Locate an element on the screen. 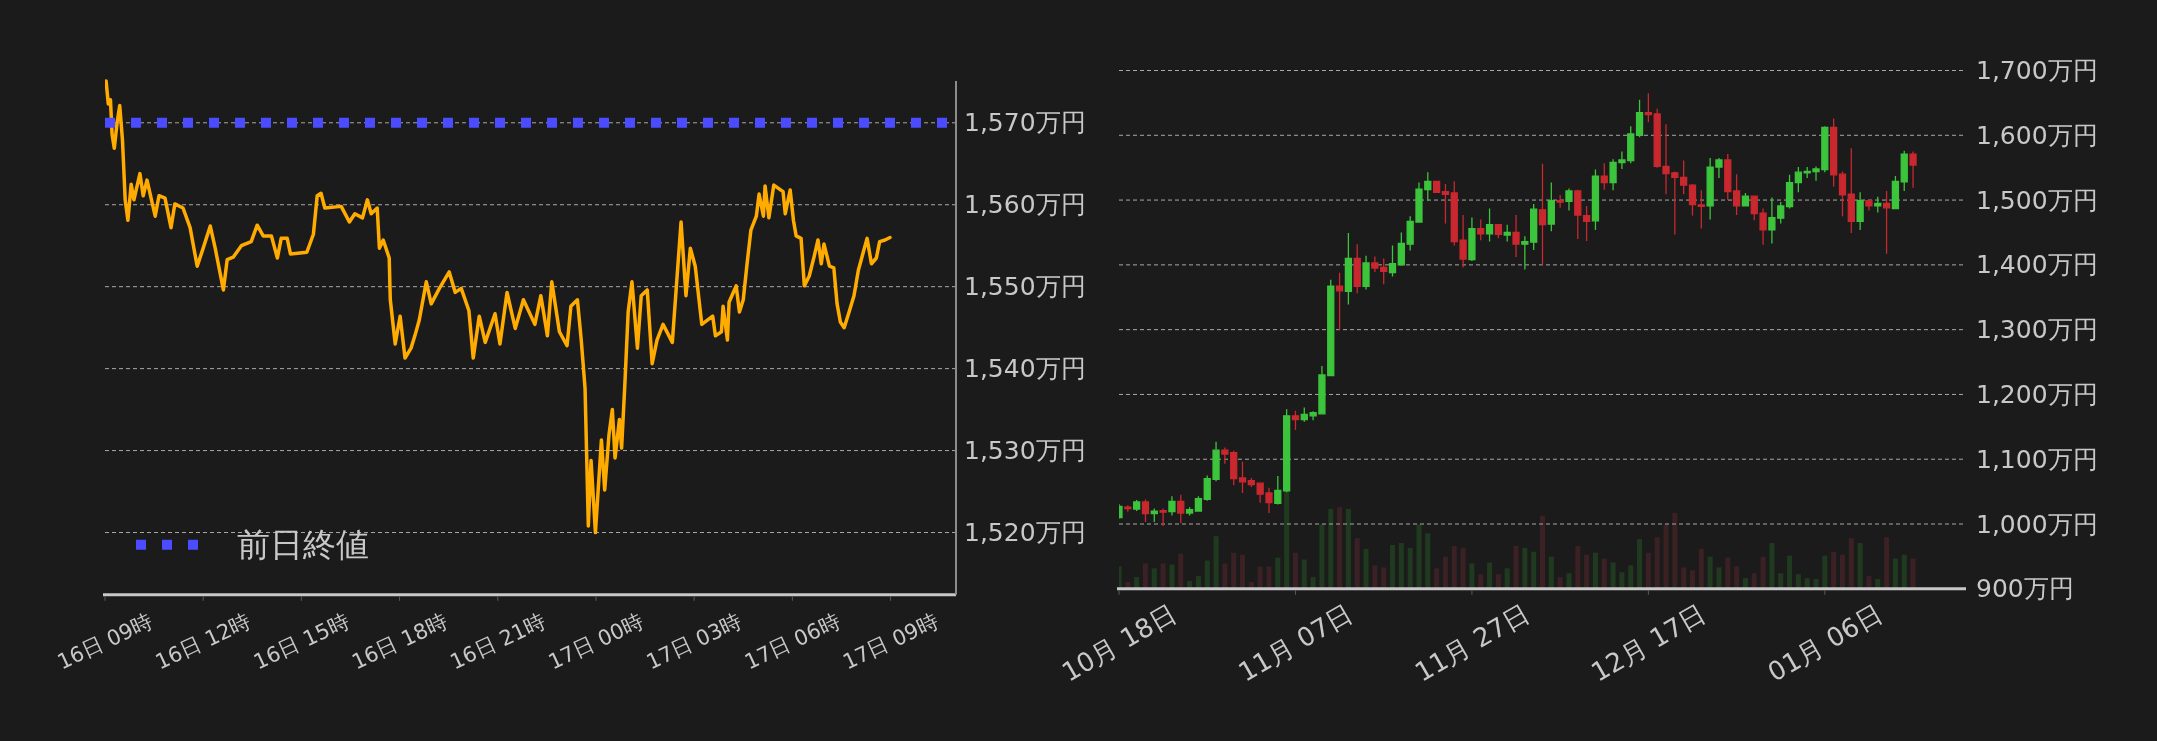  y-tick-label: 1,700万円 is located at coordinates (2037, 70).